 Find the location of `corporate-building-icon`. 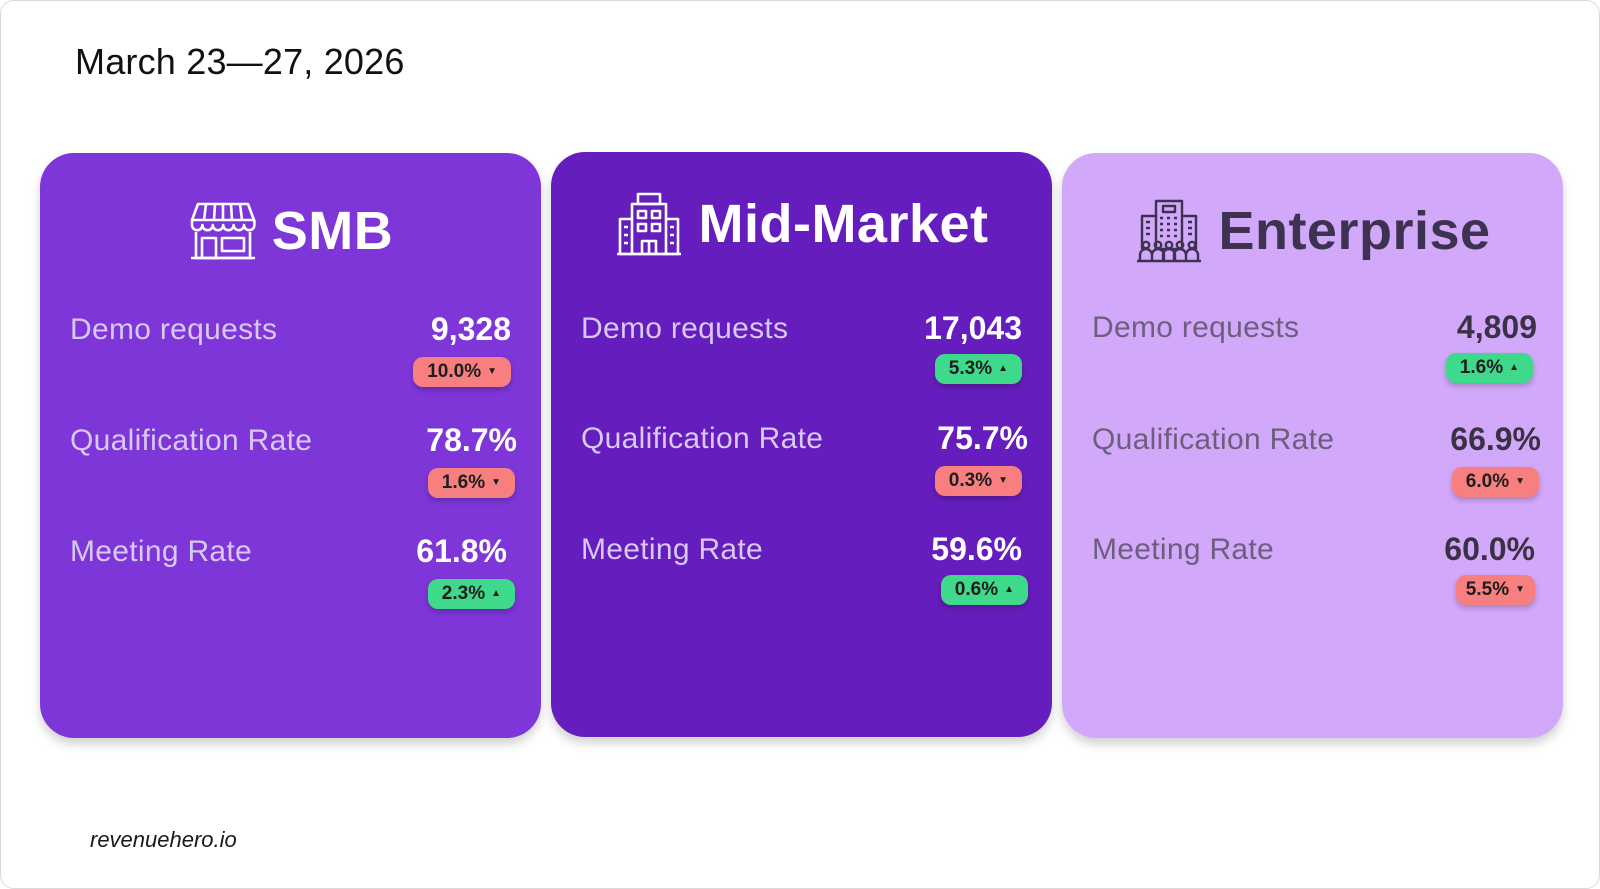

corporate-building-icon is located at coordinates (1169, 231).